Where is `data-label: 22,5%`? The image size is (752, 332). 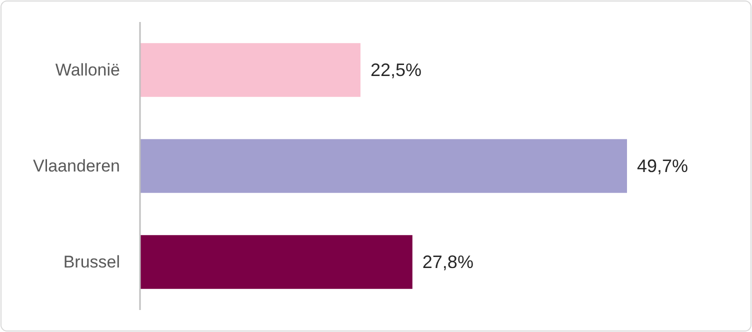 data-label: 22,5% is located at coordinates (396, 70).